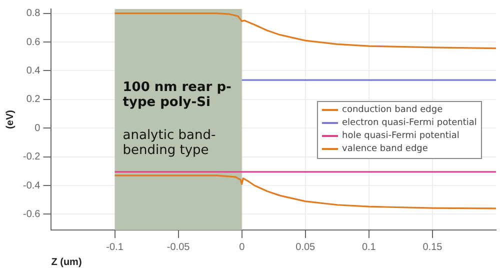 This screenshot has height=268, width=500. I want to click on x-tick-label: 0, so click(242, 247).